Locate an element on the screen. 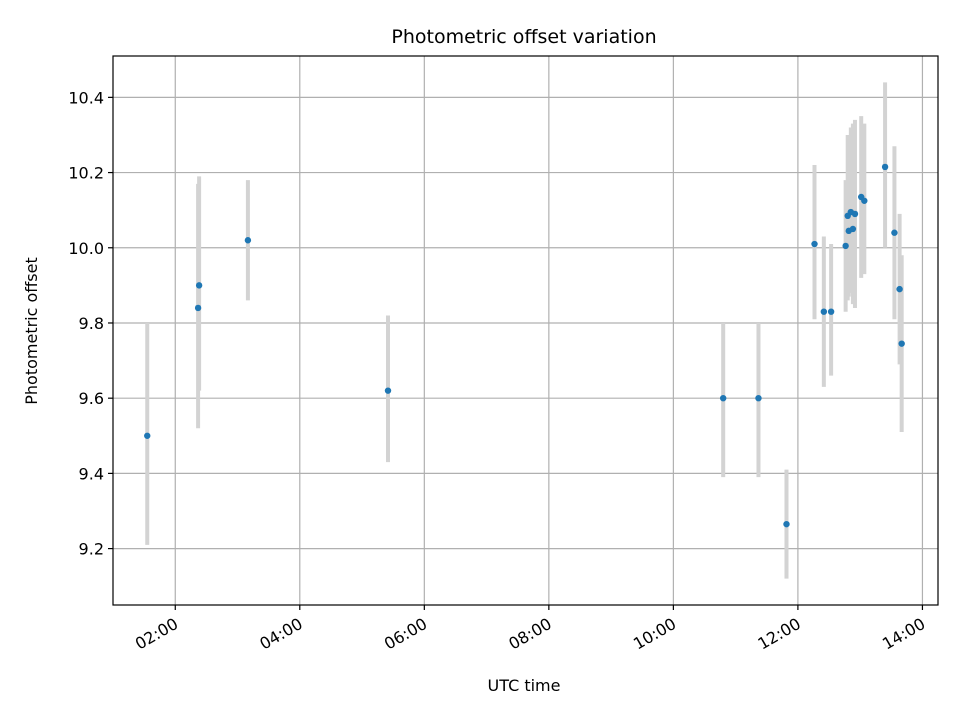 This screenshot has width=960, height=720. x-tick-label: 14:00 is located at coordinates (903, 634).